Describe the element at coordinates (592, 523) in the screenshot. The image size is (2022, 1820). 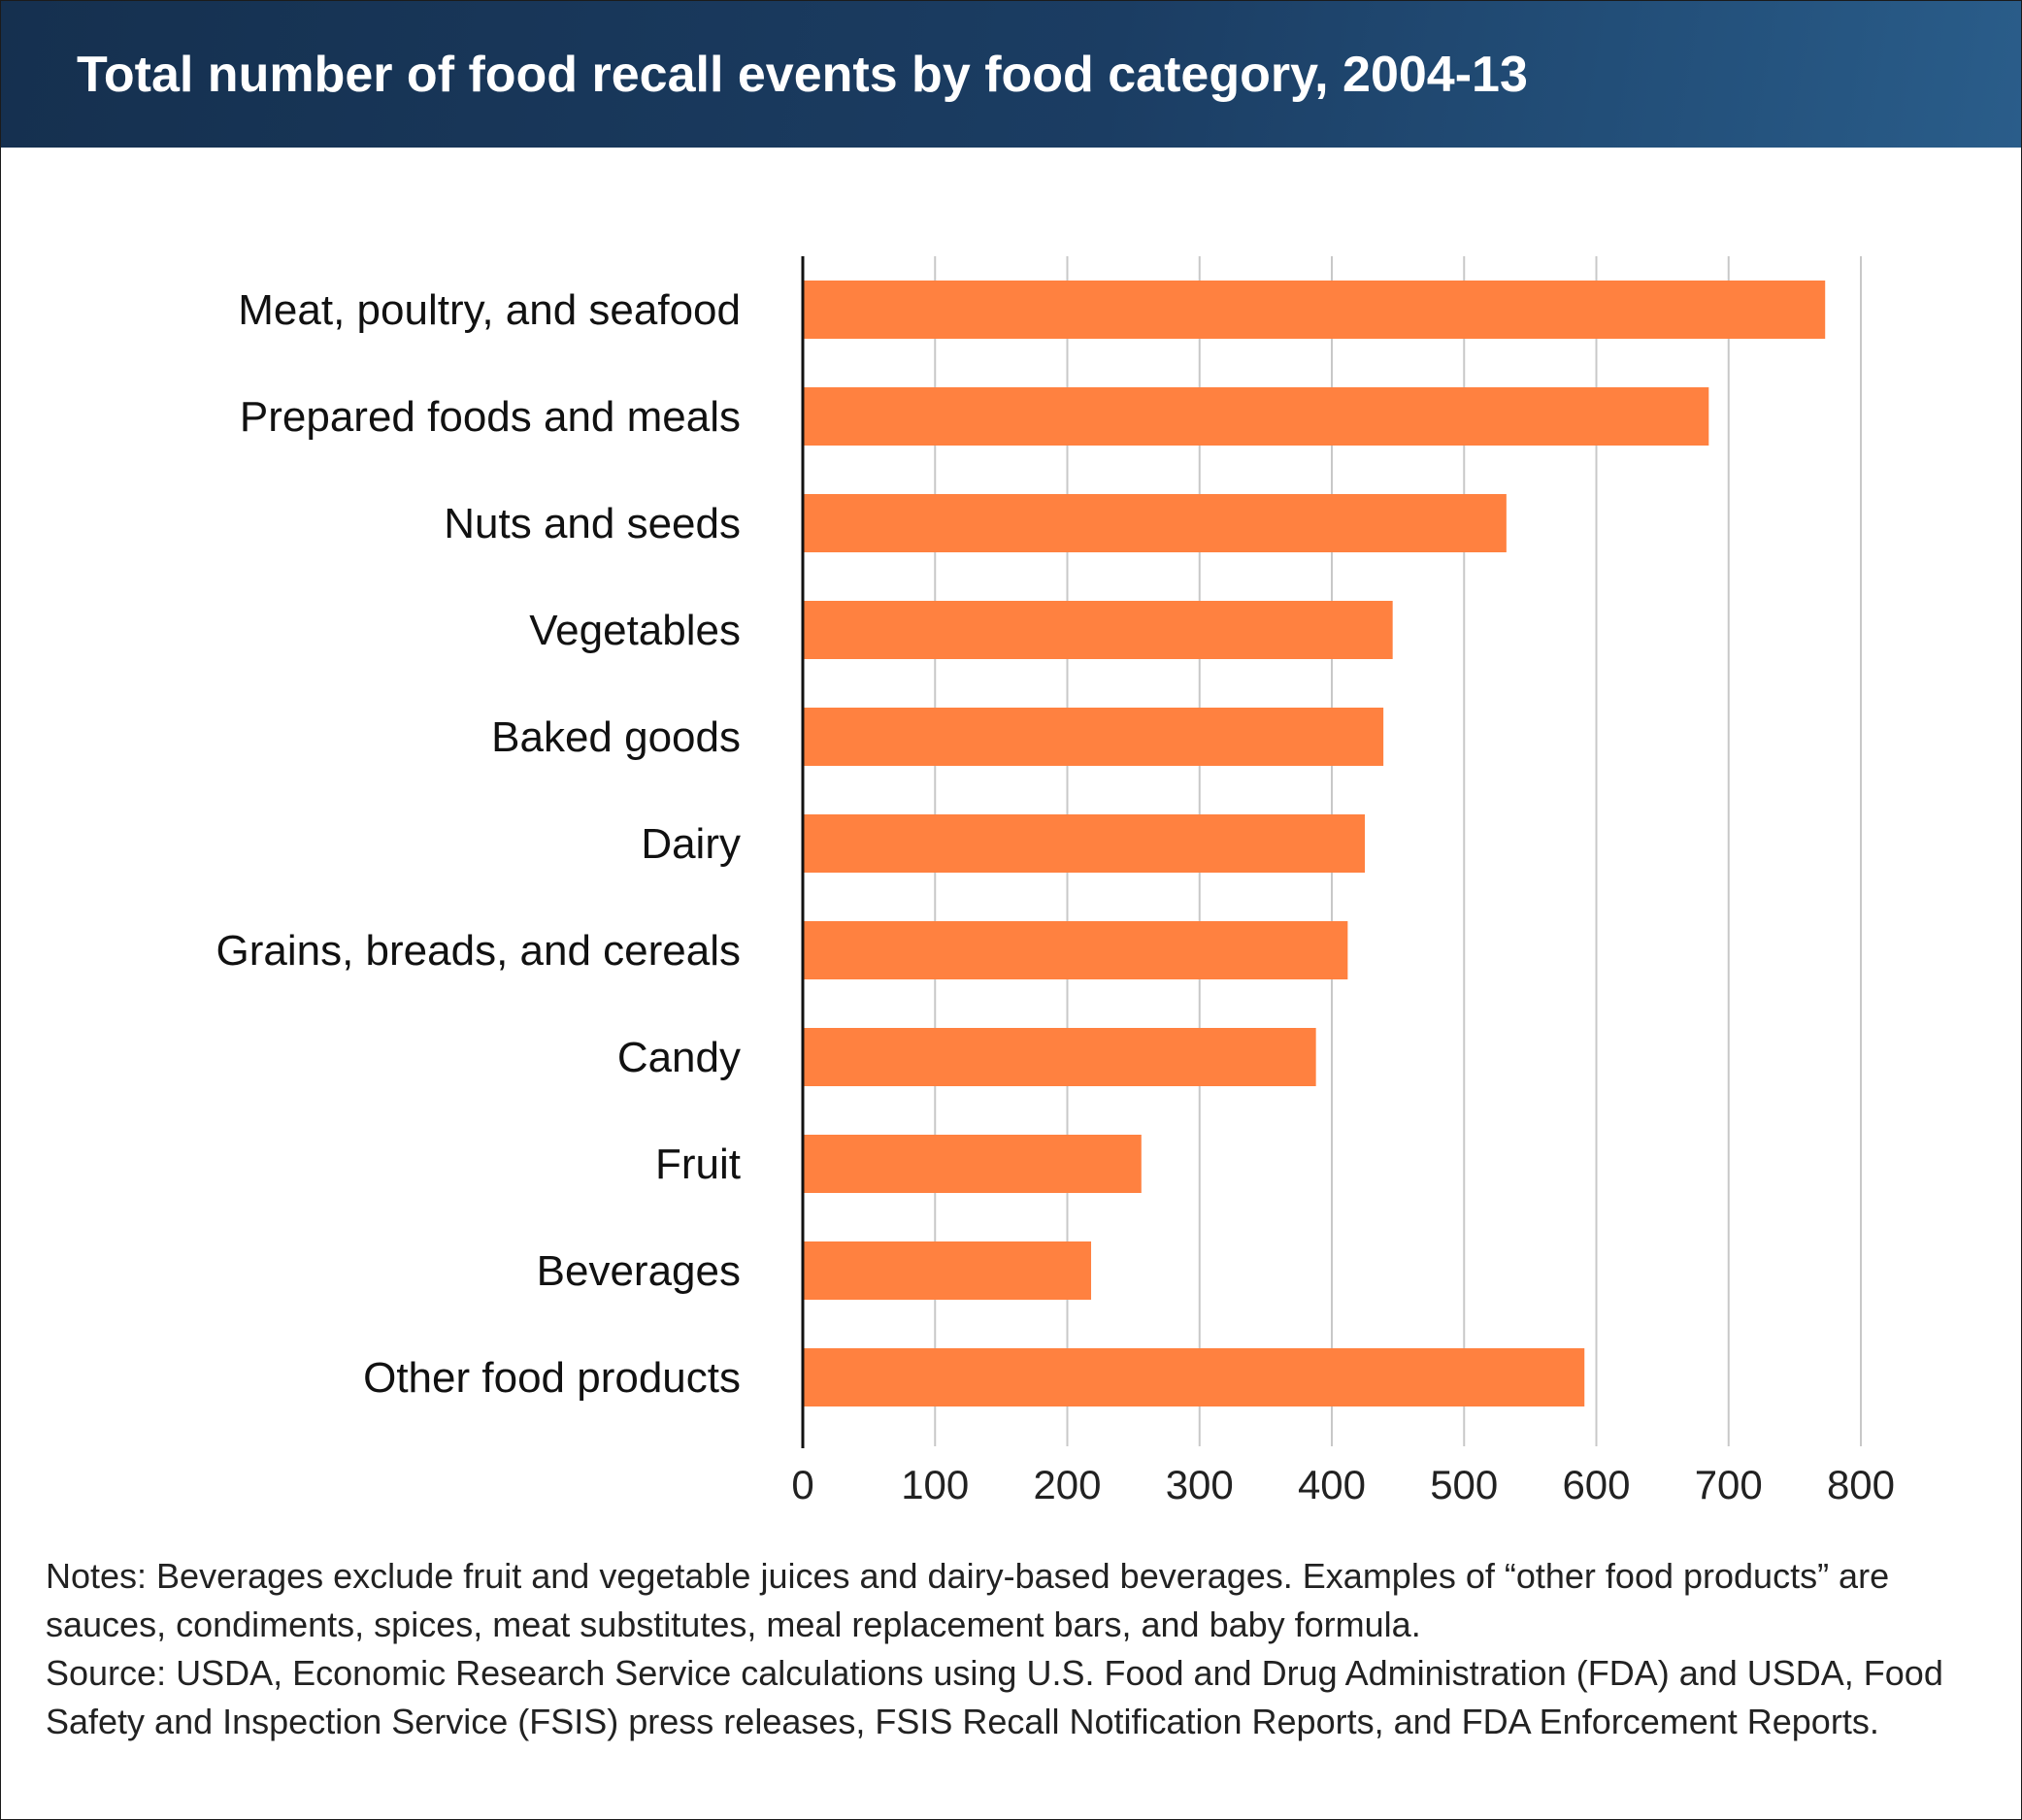
I see `category-label: Nuts and seeds` at that location.